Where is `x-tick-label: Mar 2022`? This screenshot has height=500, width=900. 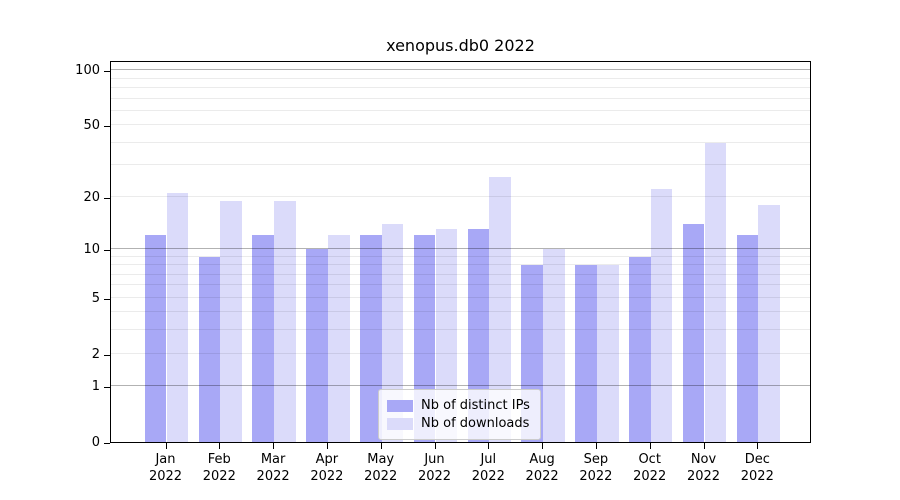 x-tick-label: Mar 2022 is located at coordinates (273, 468).